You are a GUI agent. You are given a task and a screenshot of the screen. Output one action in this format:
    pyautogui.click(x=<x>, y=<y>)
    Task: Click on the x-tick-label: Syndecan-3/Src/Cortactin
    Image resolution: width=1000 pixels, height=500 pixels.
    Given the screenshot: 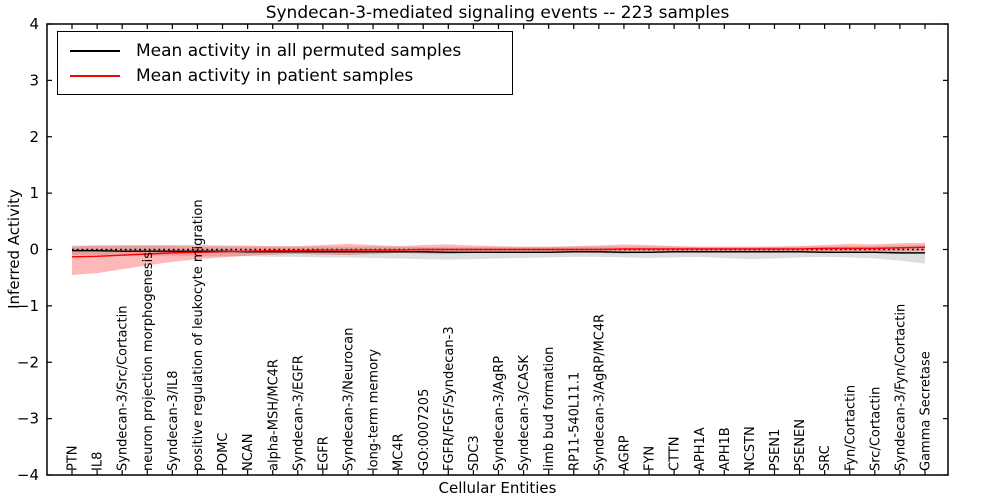 What is the action you would take?
    pyautogui.click(x=123, y=388)
    